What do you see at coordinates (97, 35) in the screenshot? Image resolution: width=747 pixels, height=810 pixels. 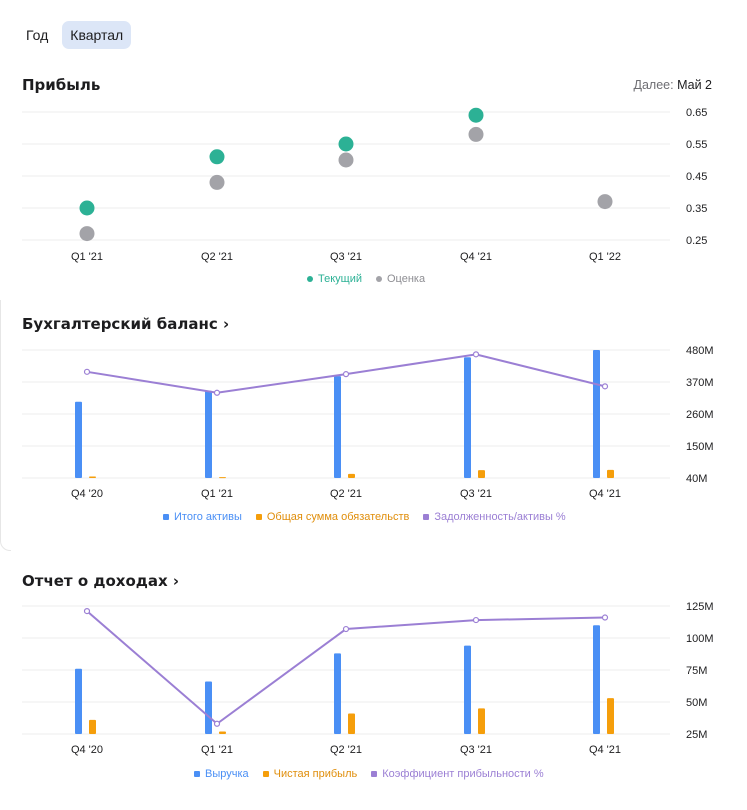 I see `tab-quarter: Квартал` at bounding box center [97, 35].